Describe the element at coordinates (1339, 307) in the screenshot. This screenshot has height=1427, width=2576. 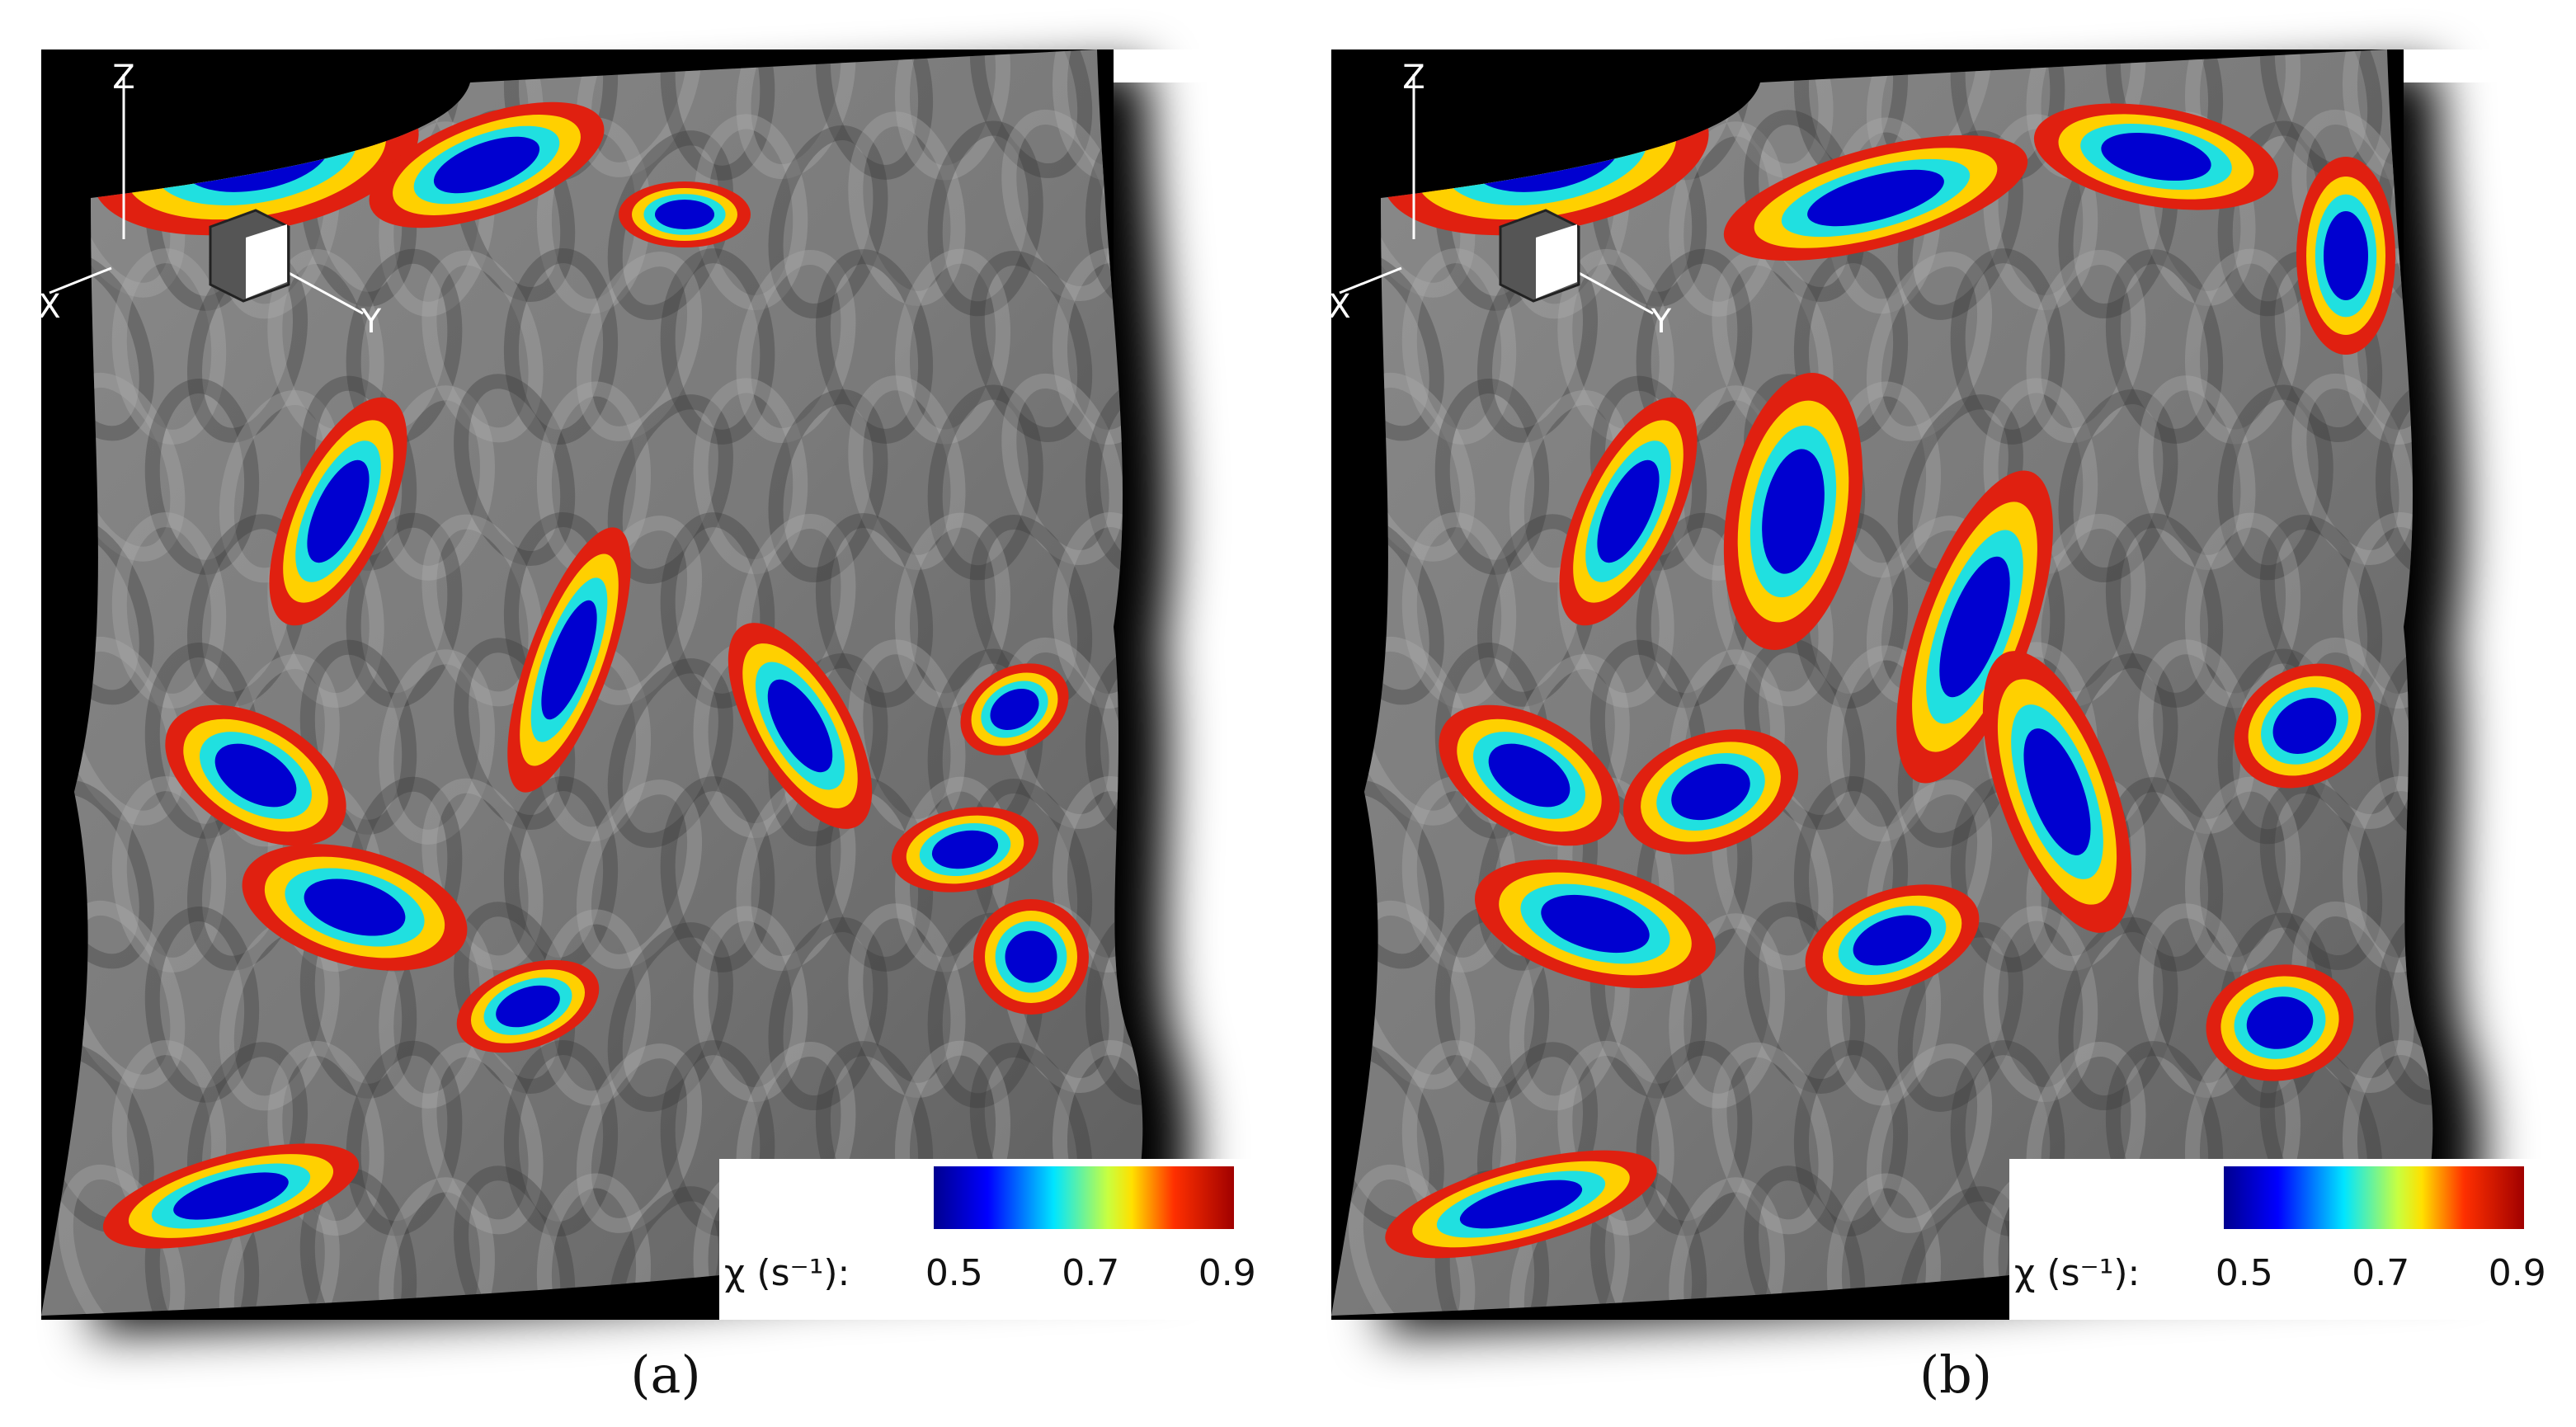
I see `axis-label: X` at that location.